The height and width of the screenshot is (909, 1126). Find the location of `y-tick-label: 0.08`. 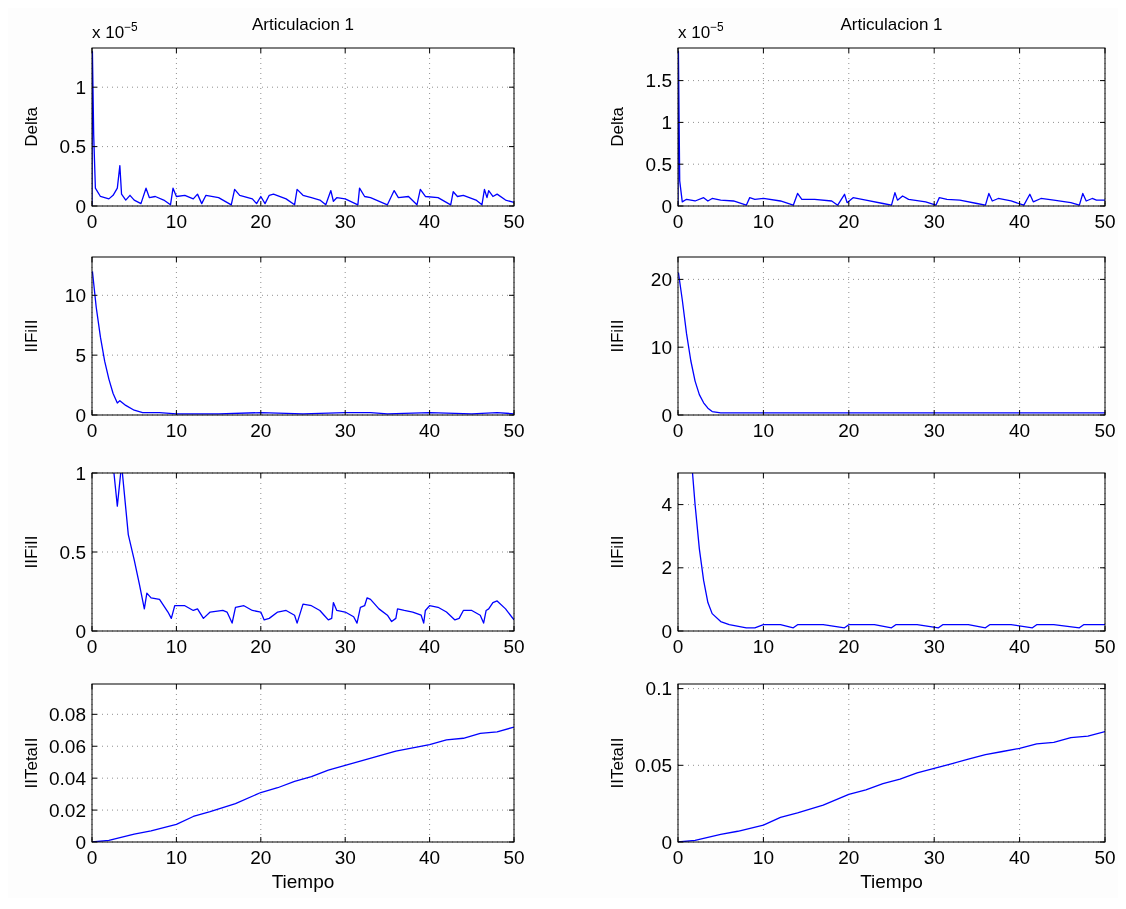

y-tick-label: 0.08 is located at coordinates (67, 714).